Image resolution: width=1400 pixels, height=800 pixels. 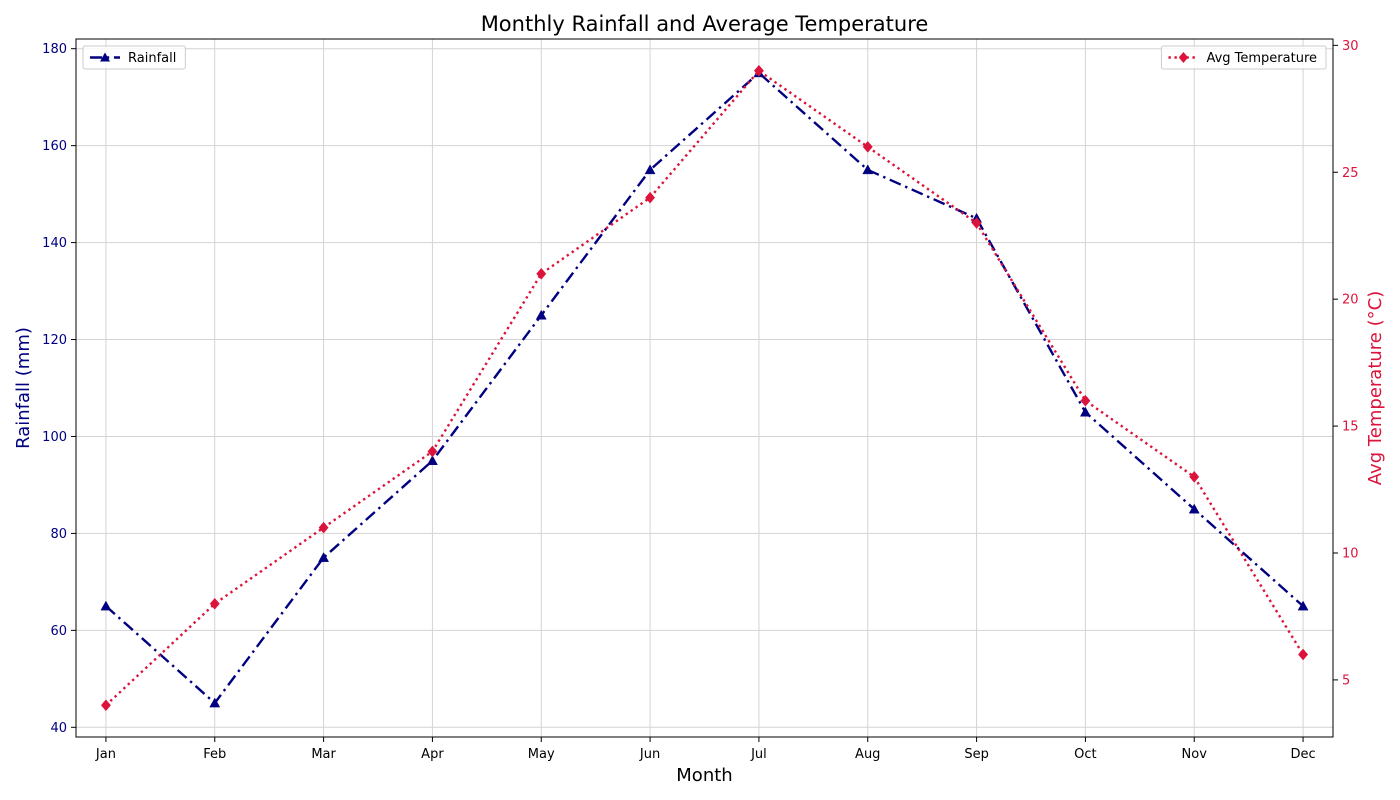 I want to click on y-left-tick-label: 160, so click(x=54, y=146).